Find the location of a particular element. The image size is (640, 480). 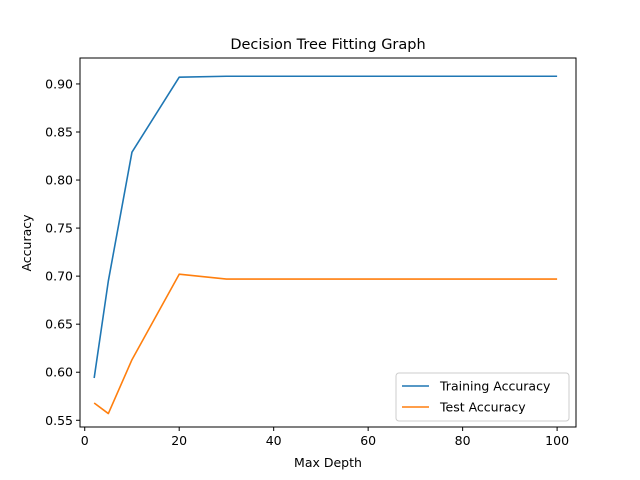

legend-label-test-accuracy: Test Accuracy is located at coordinates (482, 407).